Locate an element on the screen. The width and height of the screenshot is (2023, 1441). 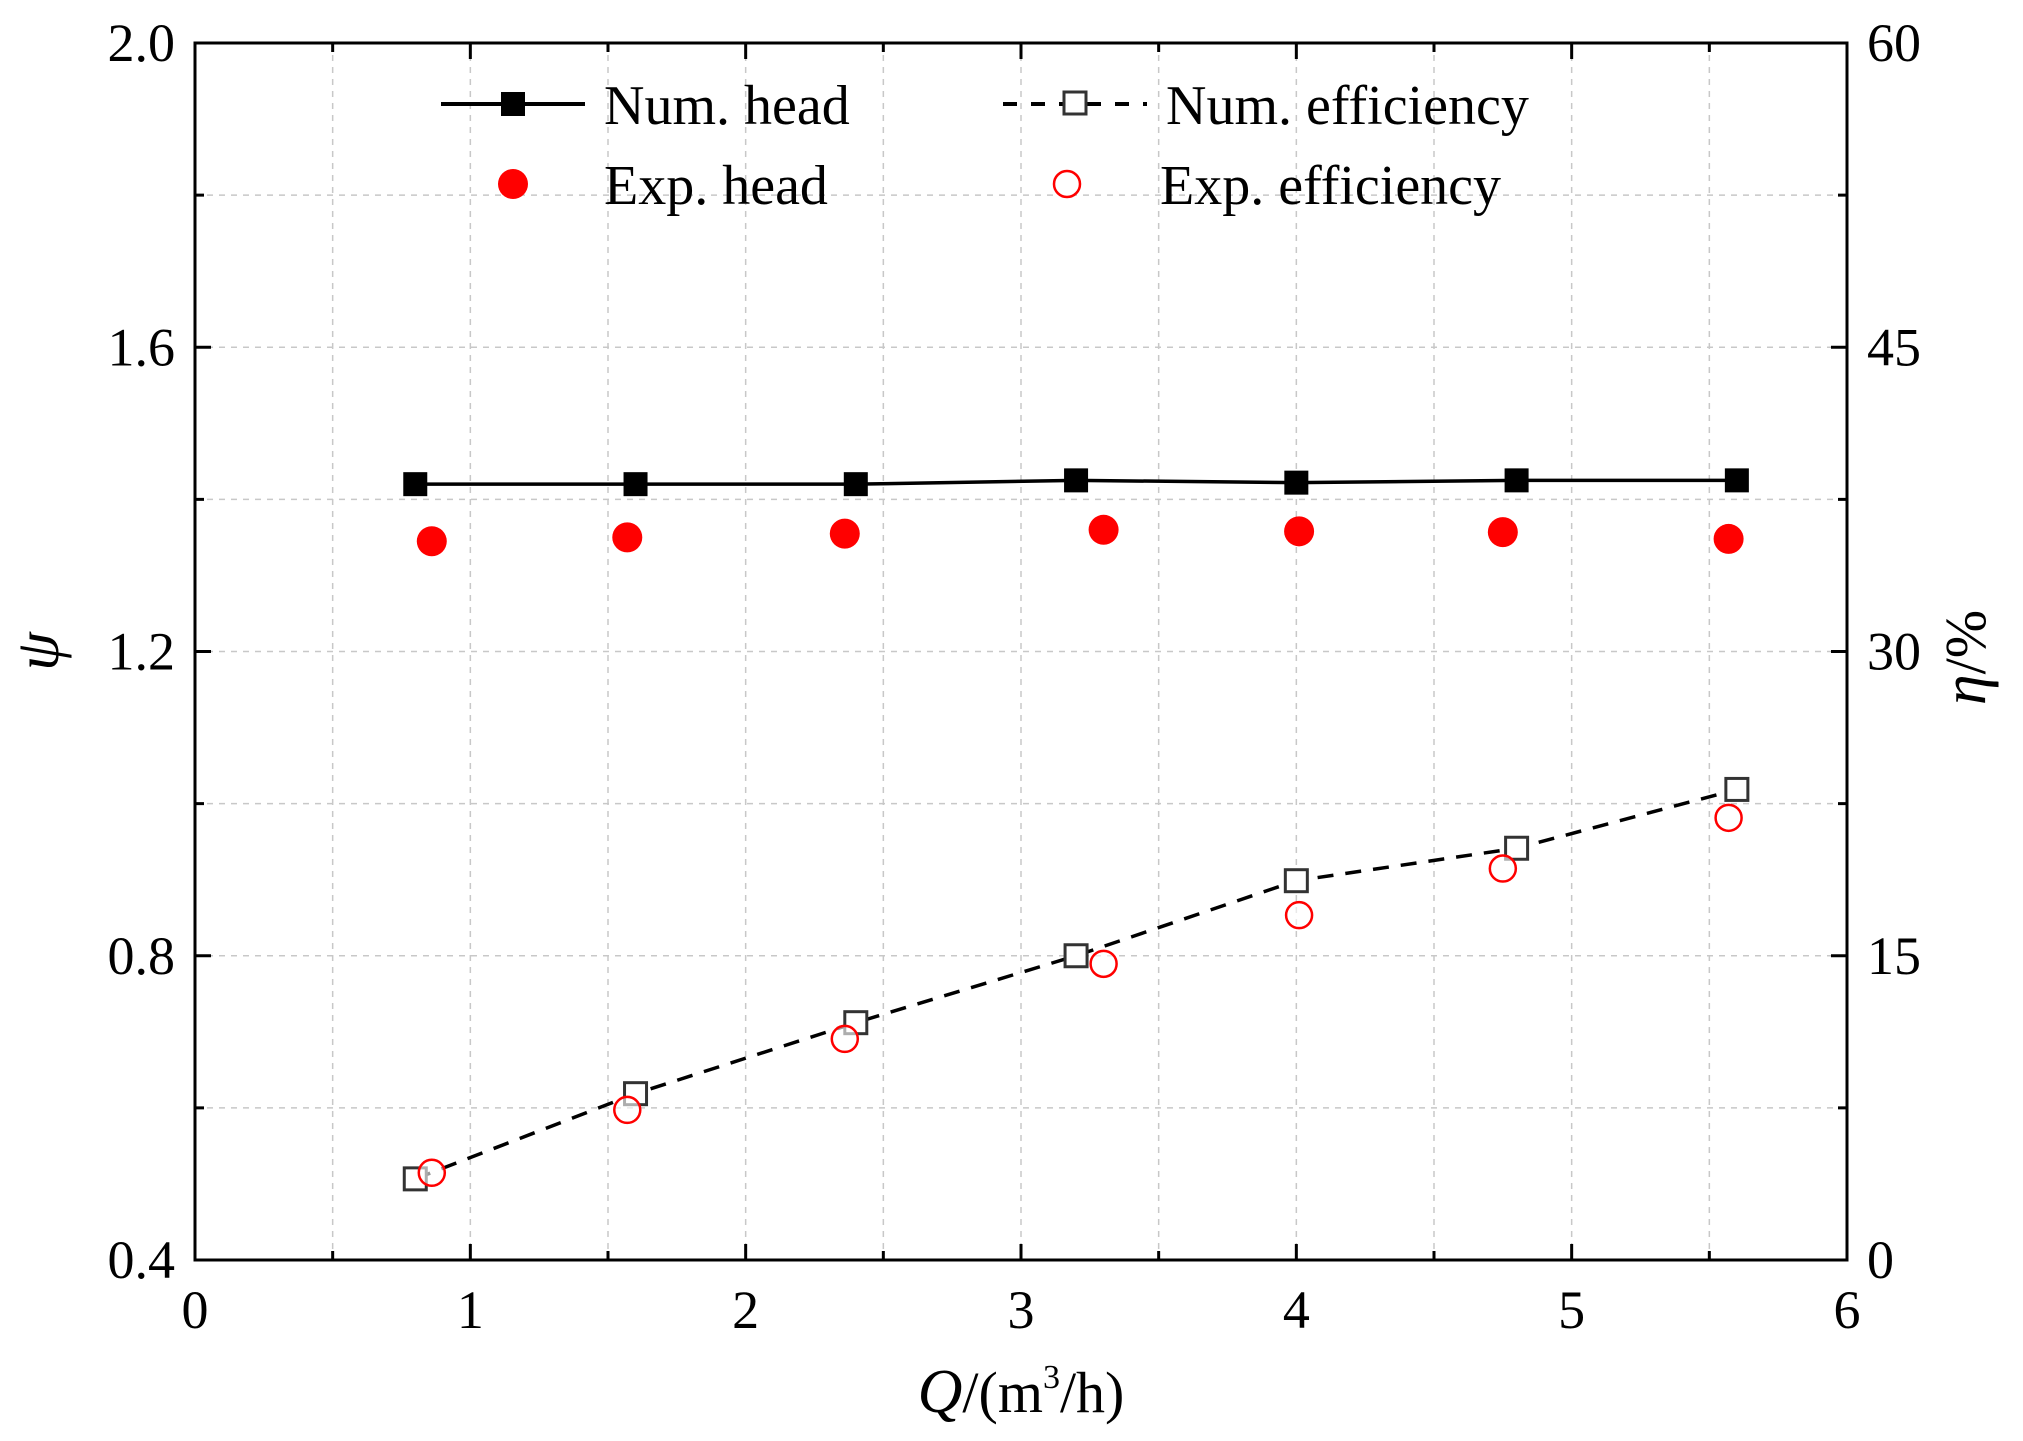
y-right-axis-symbol: η is located at coordinates (1965, 689).